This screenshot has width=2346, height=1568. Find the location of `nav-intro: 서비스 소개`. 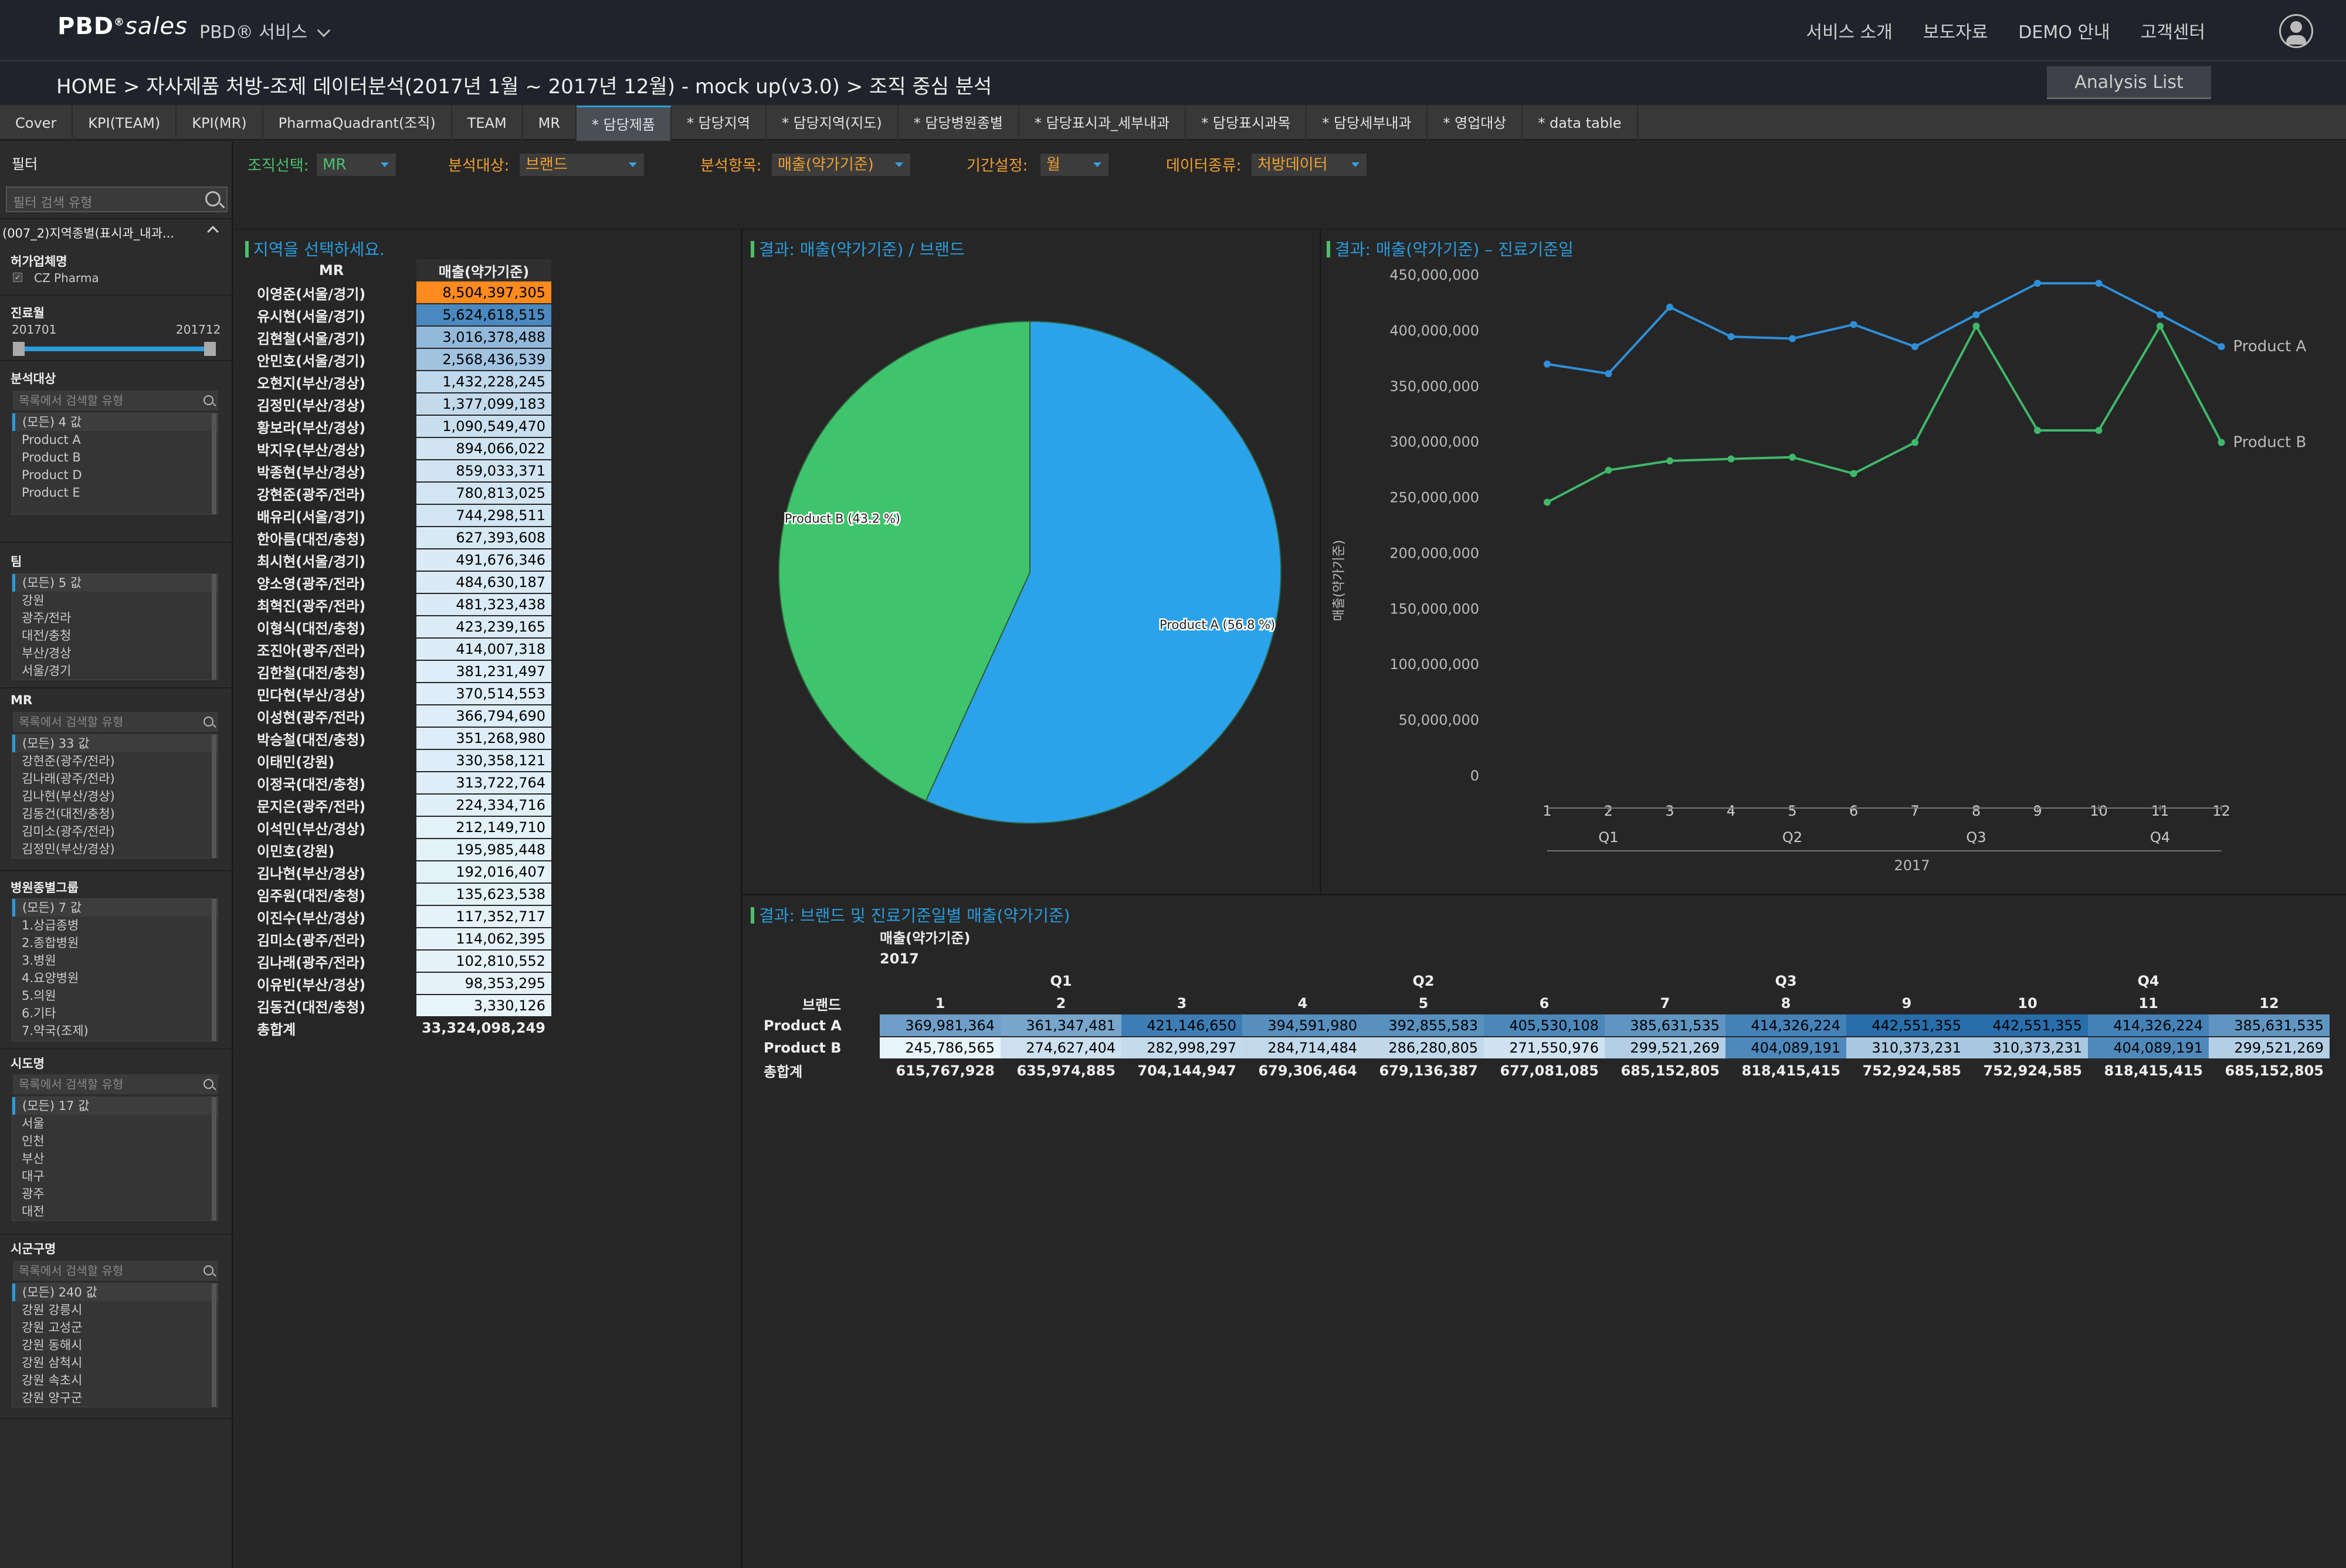

nav-intro: 서비스 소개 is located at coordinates (1849, 32).